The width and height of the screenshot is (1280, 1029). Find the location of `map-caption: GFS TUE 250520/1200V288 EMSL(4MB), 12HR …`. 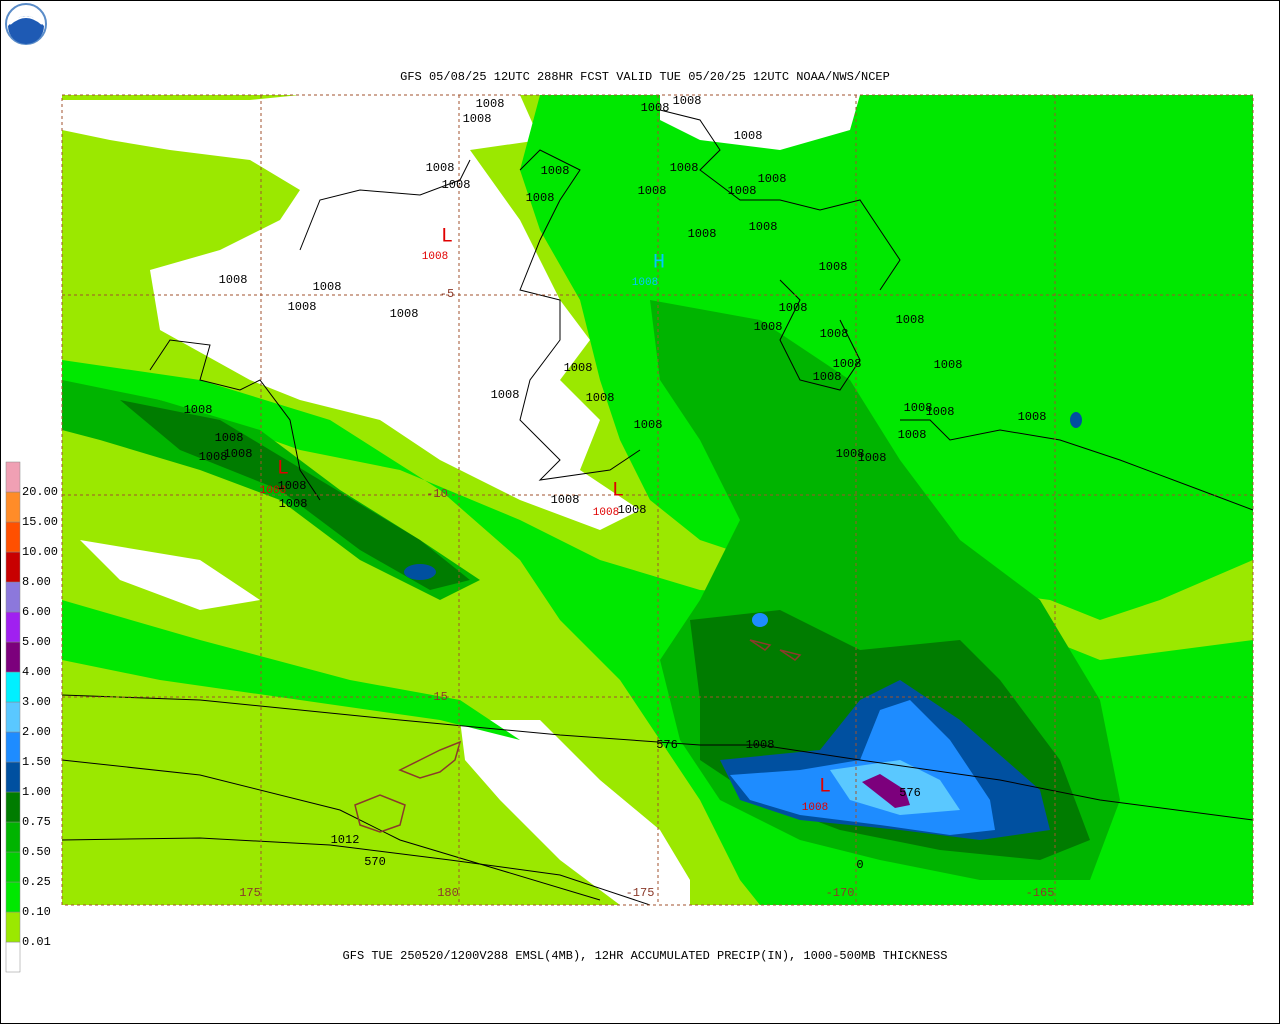

map-caption: GFS TUE 250520/1200V288 EMSL(4MB), 12HR … is located at coordinates (645, 956).